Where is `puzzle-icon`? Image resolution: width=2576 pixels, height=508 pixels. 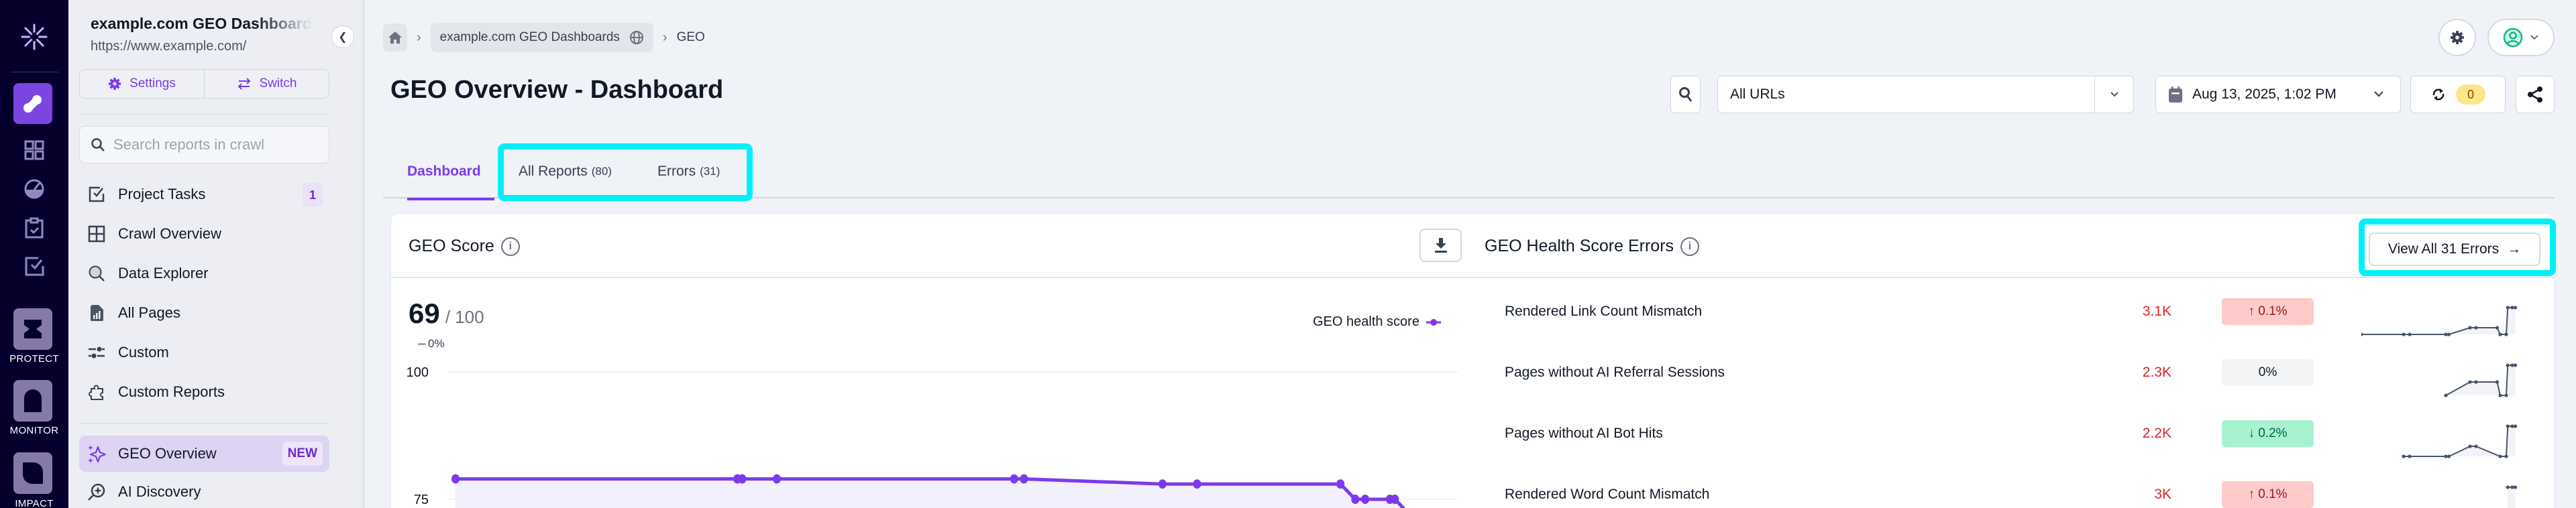 puzzle-icon is located at coordinates (96, 392).